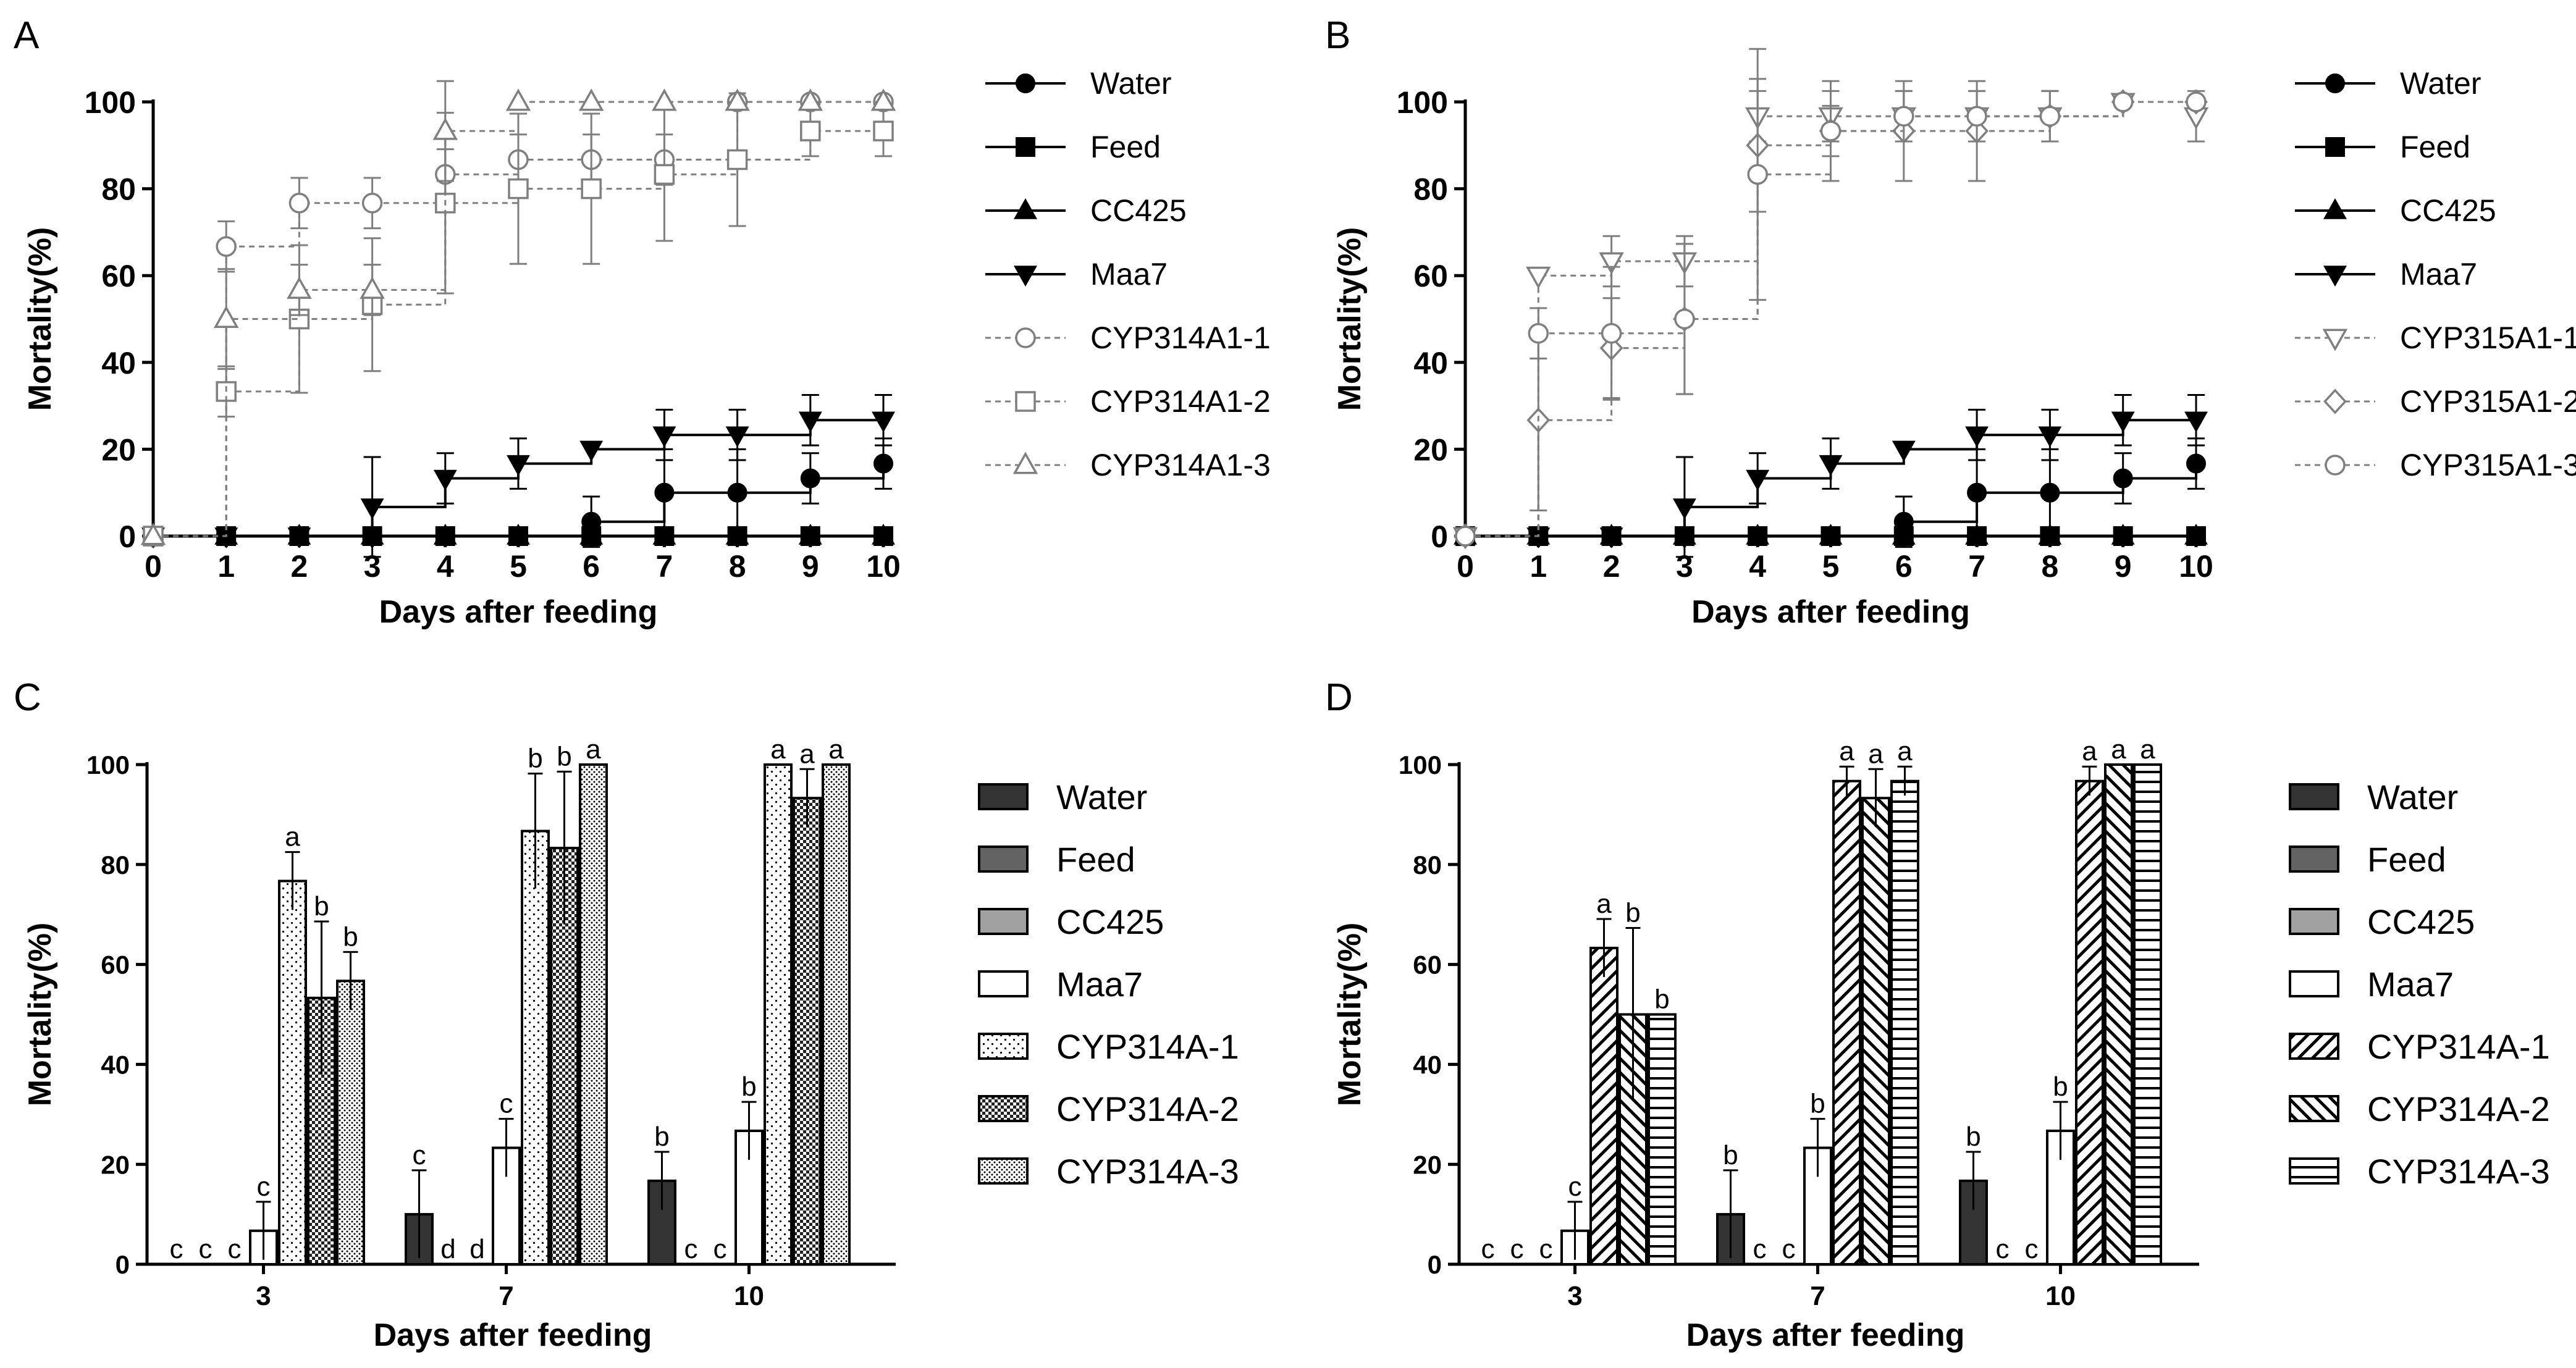 The image size is (2576, 1368). Describe the element at coordinates (737, 566) in the screenshot. I see `x-tick-label: 8` at that location.